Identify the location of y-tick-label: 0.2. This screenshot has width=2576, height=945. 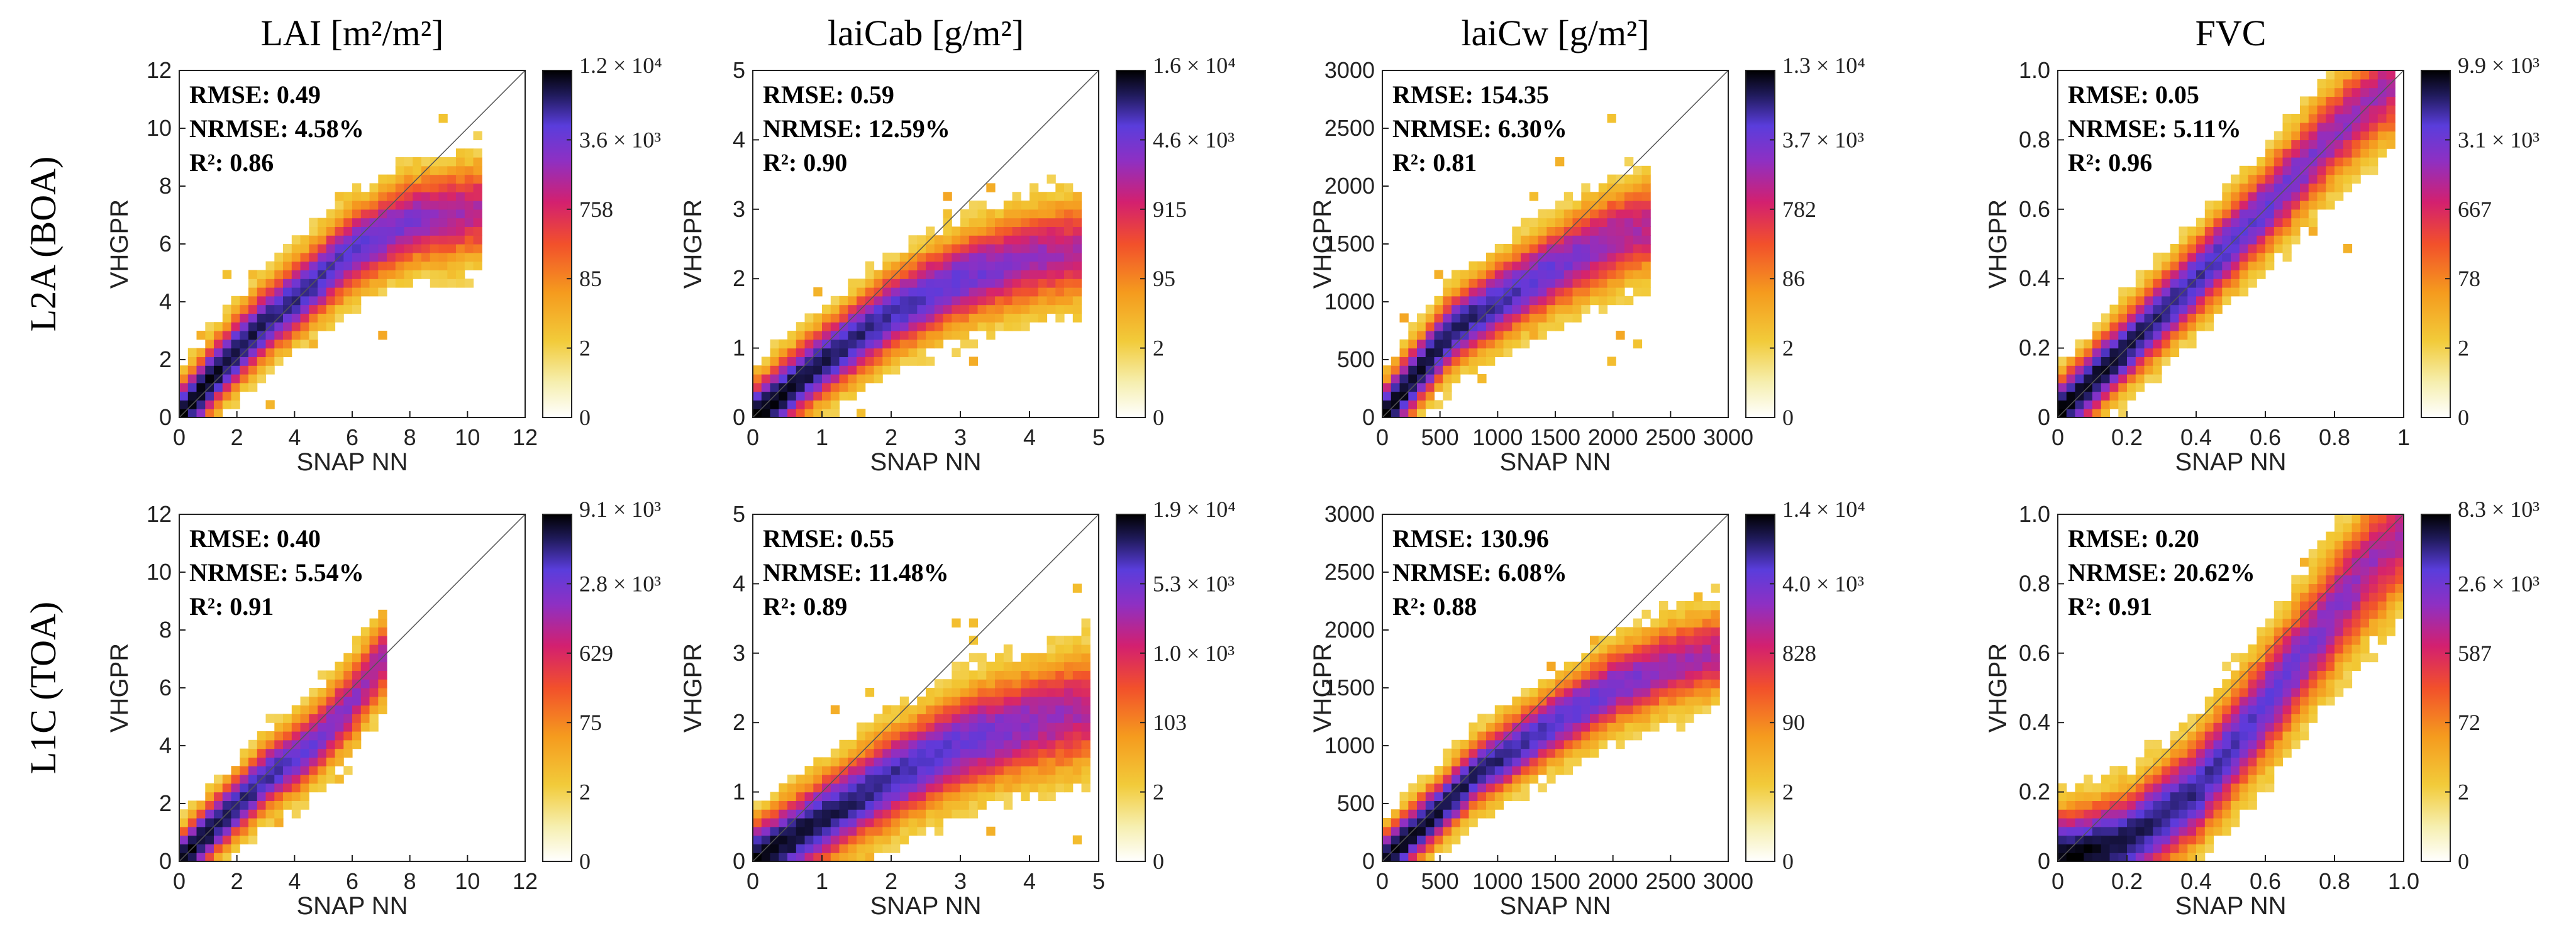
(2034, 348).